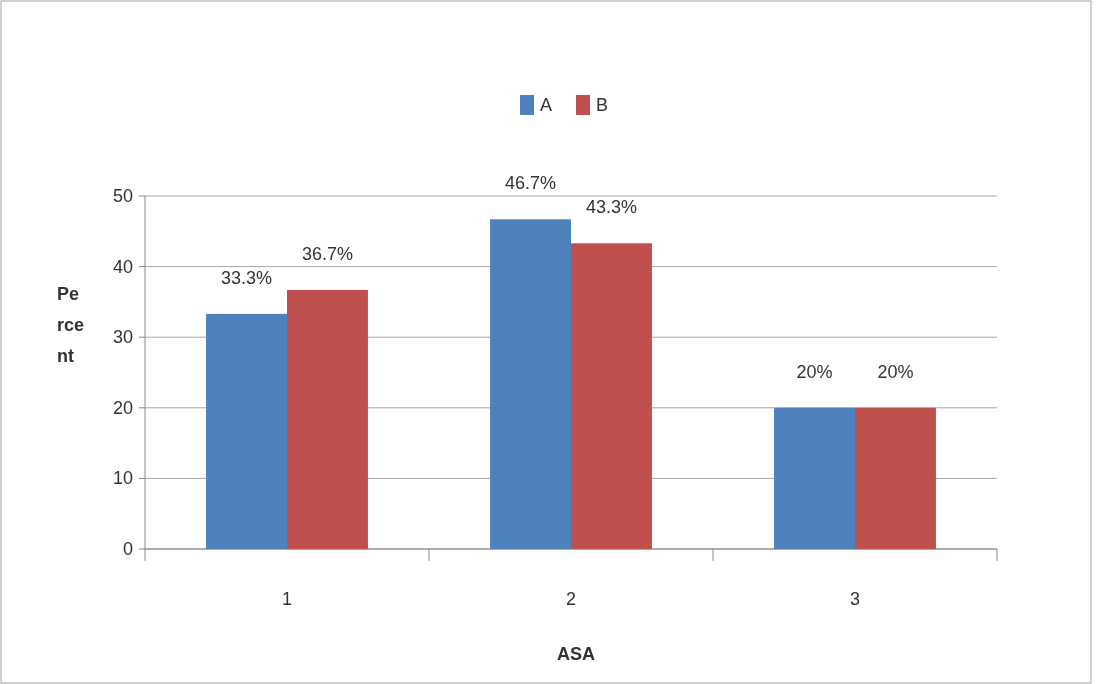  Describe the element at coordinates (71, 325) in the screenshot. I see `y-axis-title: Percent` at that location.